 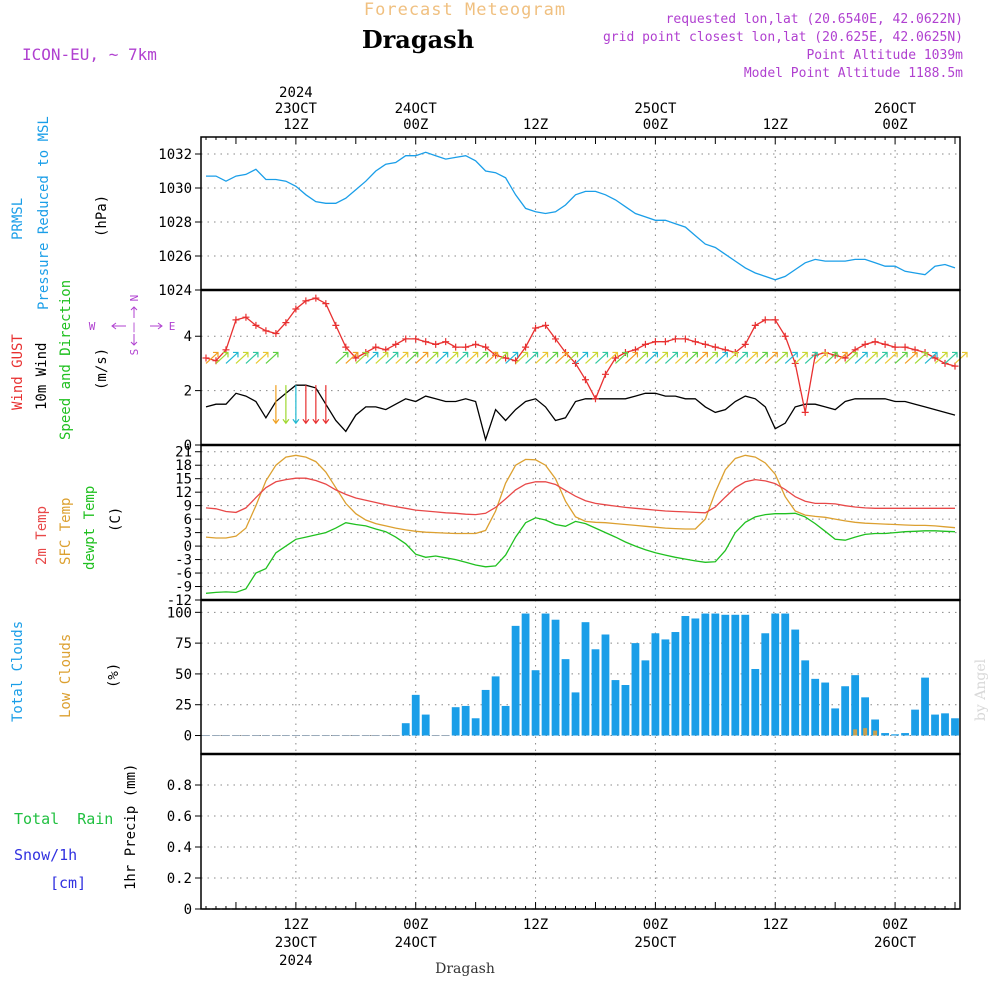 What do you see at coordinates (580, 553) in the screenshot?
I see `dewpt-line` at bounding box center [580, 553].